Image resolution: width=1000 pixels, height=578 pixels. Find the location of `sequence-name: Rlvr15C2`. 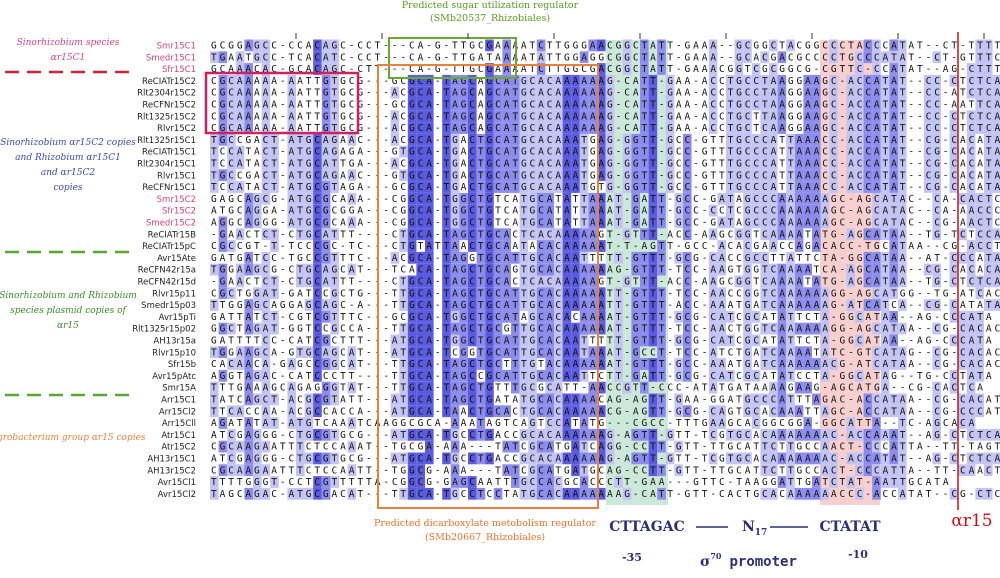

sequence-name: Rlvr15C2 is located at coordinates (176, 129).